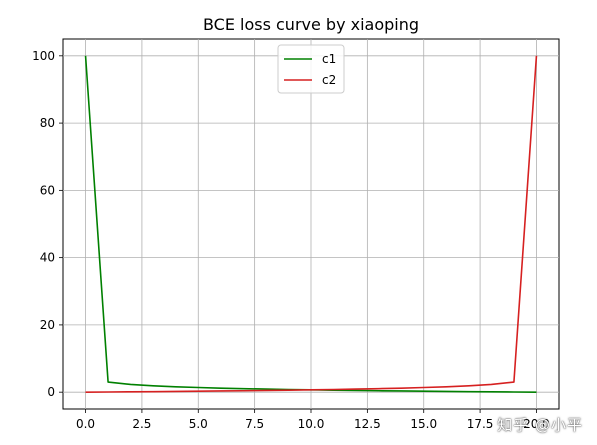  I want to click on y-tick-label: 0, so click(51, 392).